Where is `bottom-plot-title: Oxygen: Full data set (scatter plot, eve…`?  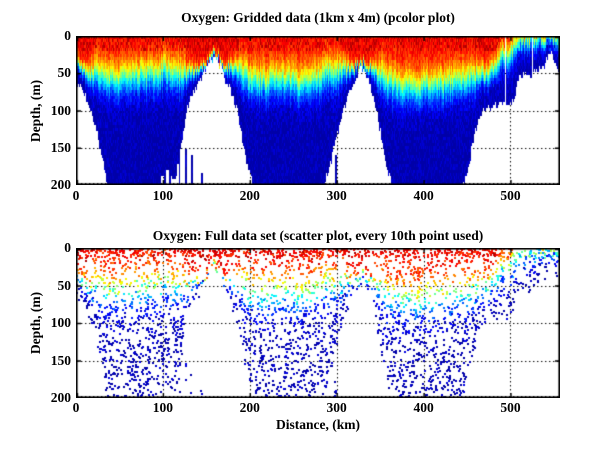
bottom-plot-title: Oxygen: Full data set (scatter plot, eve… is located at coordinates (318, 235).